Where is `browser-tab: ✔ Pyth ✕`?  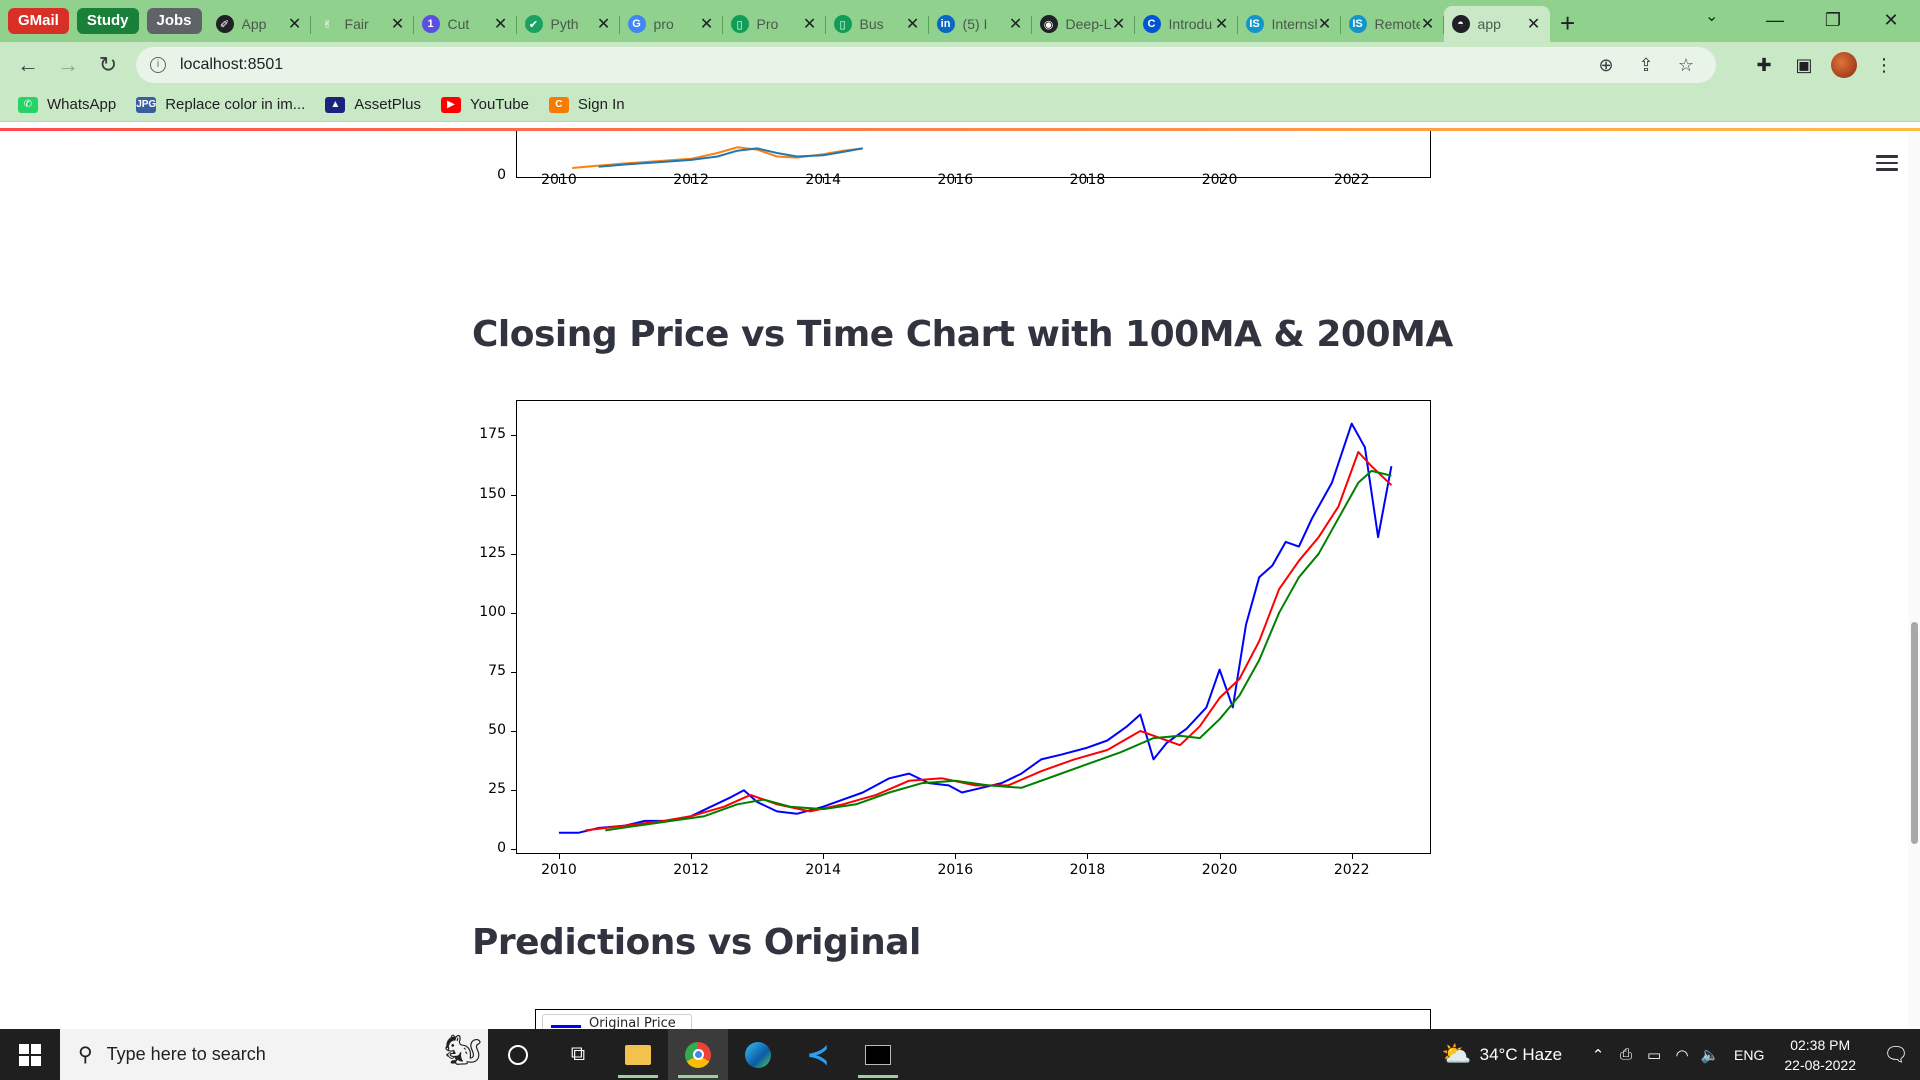
browser-tab: ✔ Pyth ✕ is located at coordinates (568, 24).